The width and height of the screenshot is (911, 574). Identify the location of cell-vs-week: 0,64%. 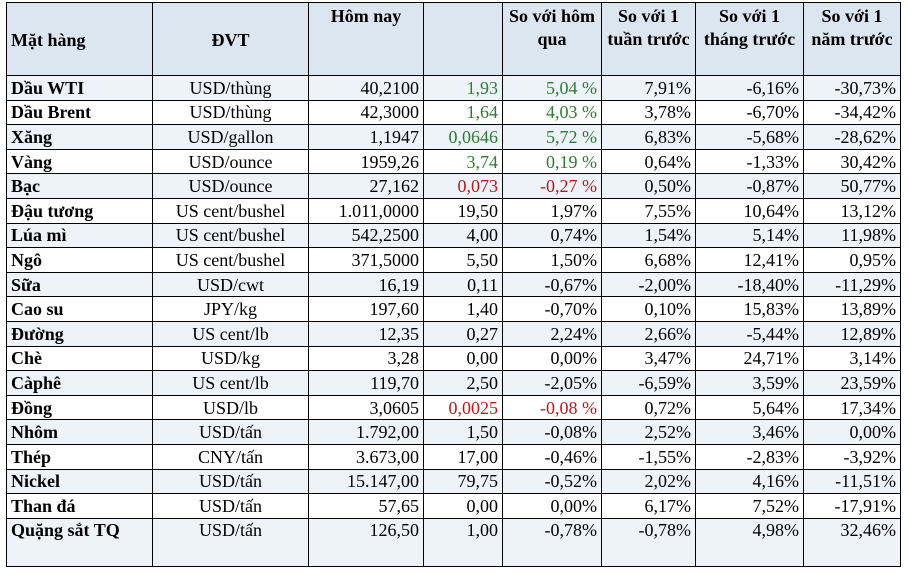
(648, 161).